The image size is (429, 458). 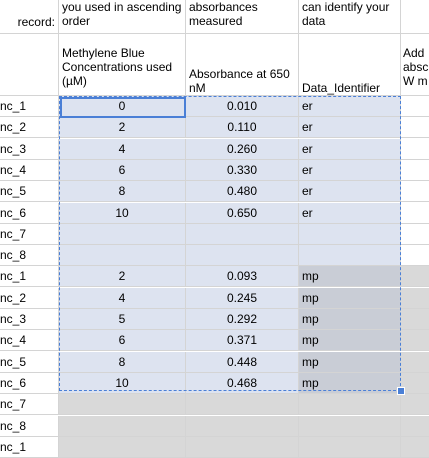 What do you see at coordinates (242, 276) in the screenshot?
I see `absorbance-cell: 0.093` at bounding box center [242, 276].